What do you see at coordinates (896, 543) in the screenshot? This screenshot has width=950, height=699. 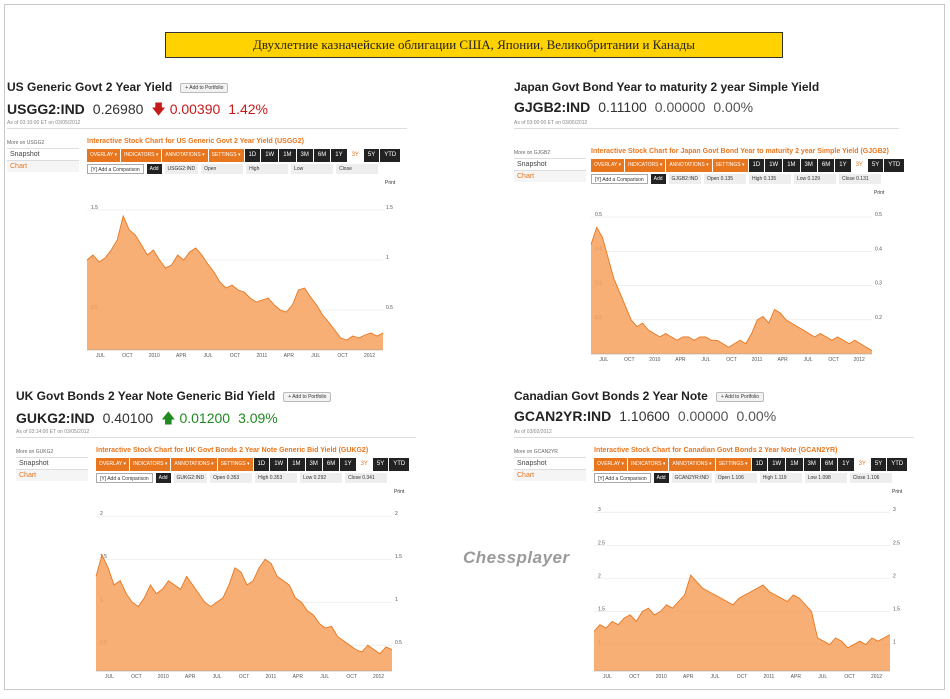 I see `y-tick-label: 2.5` at bounding box center [896, 543].